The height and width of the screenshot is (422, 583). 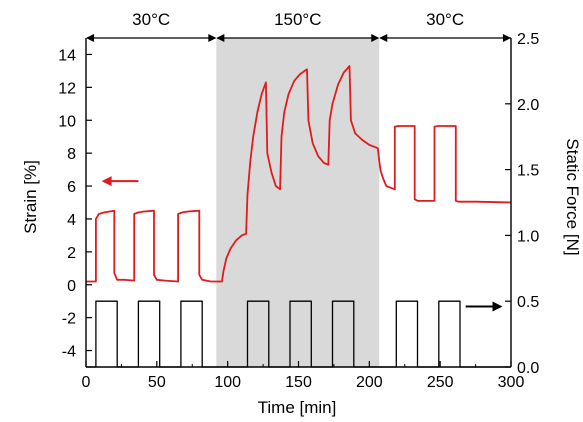 What do you see at coordinates (30, 197) in the screenshot?
I see `y-axis-left-title: Strain [%]` at bounding box center [30, 197].